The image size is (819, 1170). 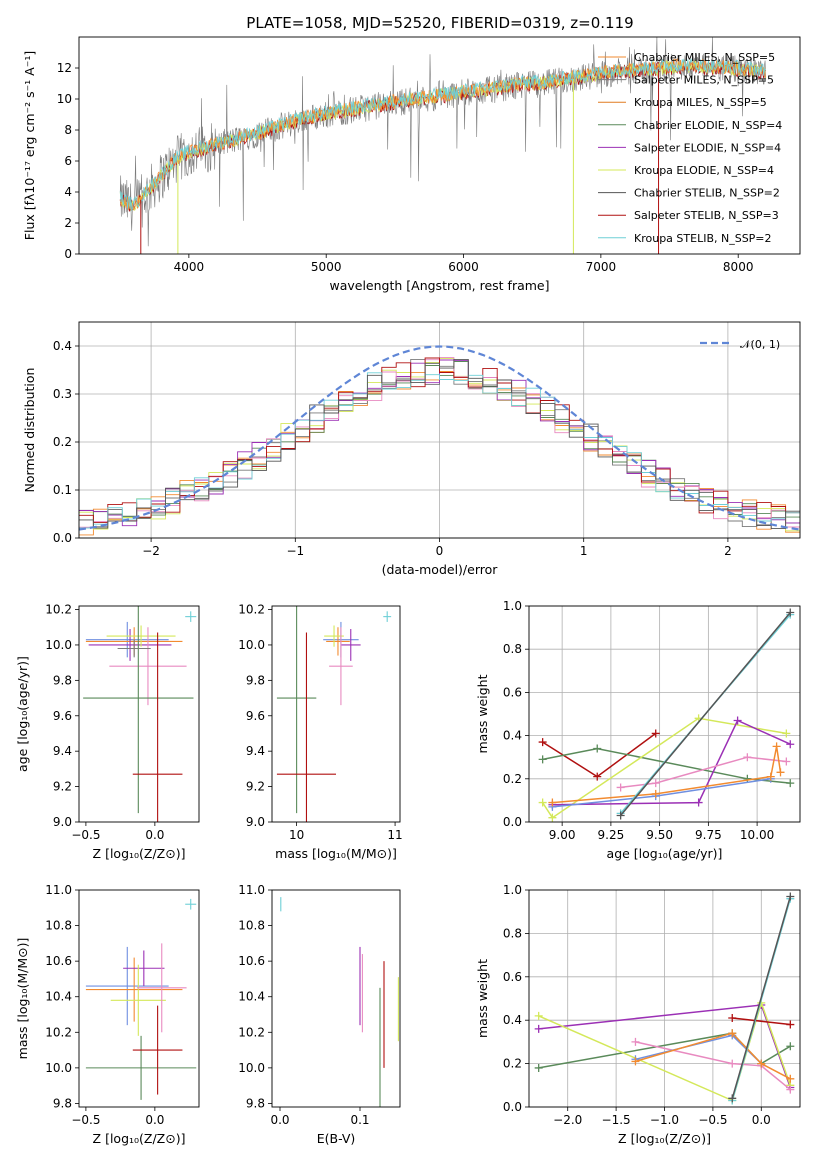 I want to click on legend-entry: Kroupa ELODIE, N_SSP=4, so click(x=704, y=170).